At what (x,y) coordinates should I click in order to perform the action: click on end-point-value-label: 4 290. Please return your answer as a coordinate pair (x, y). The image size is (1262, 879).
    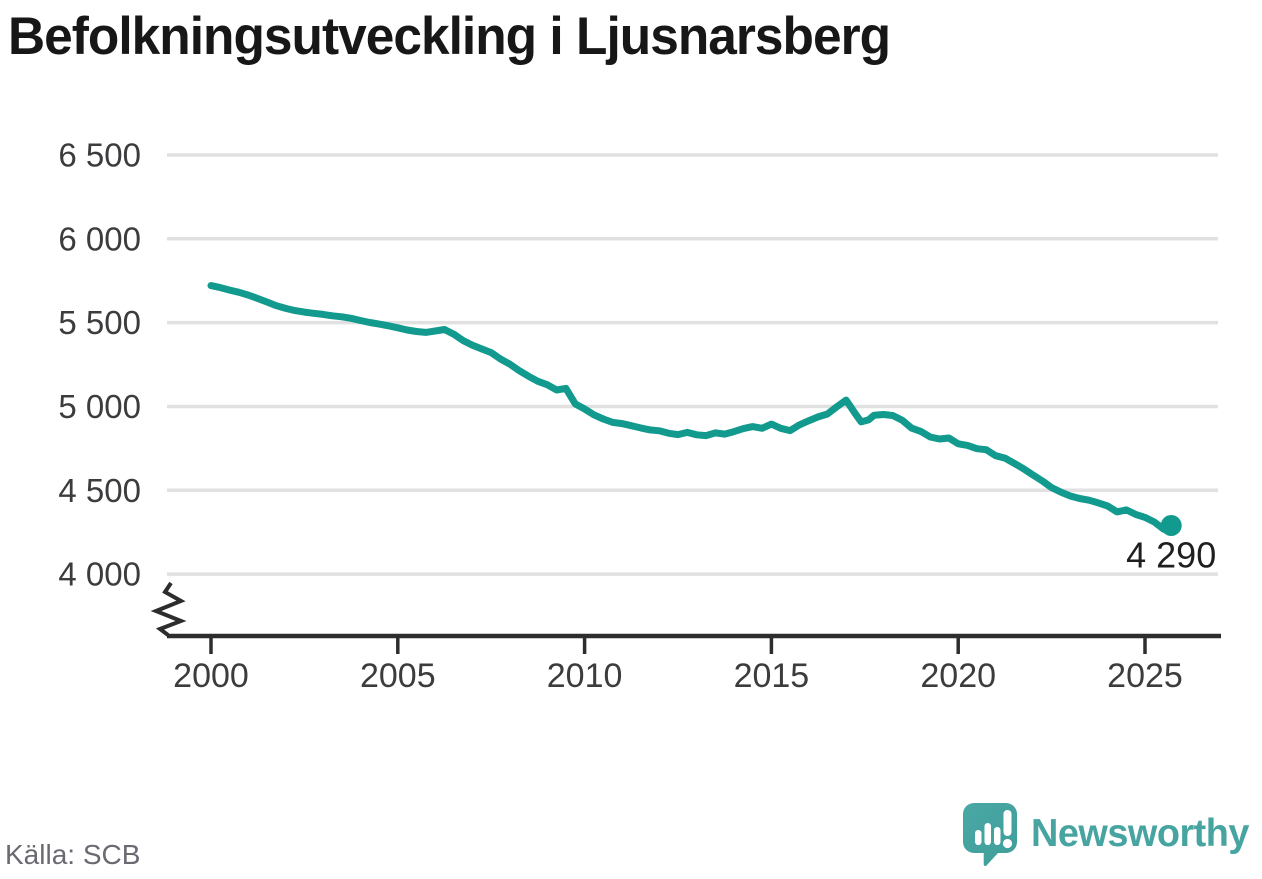
    Looking at the image, I should click on (1171, 555).